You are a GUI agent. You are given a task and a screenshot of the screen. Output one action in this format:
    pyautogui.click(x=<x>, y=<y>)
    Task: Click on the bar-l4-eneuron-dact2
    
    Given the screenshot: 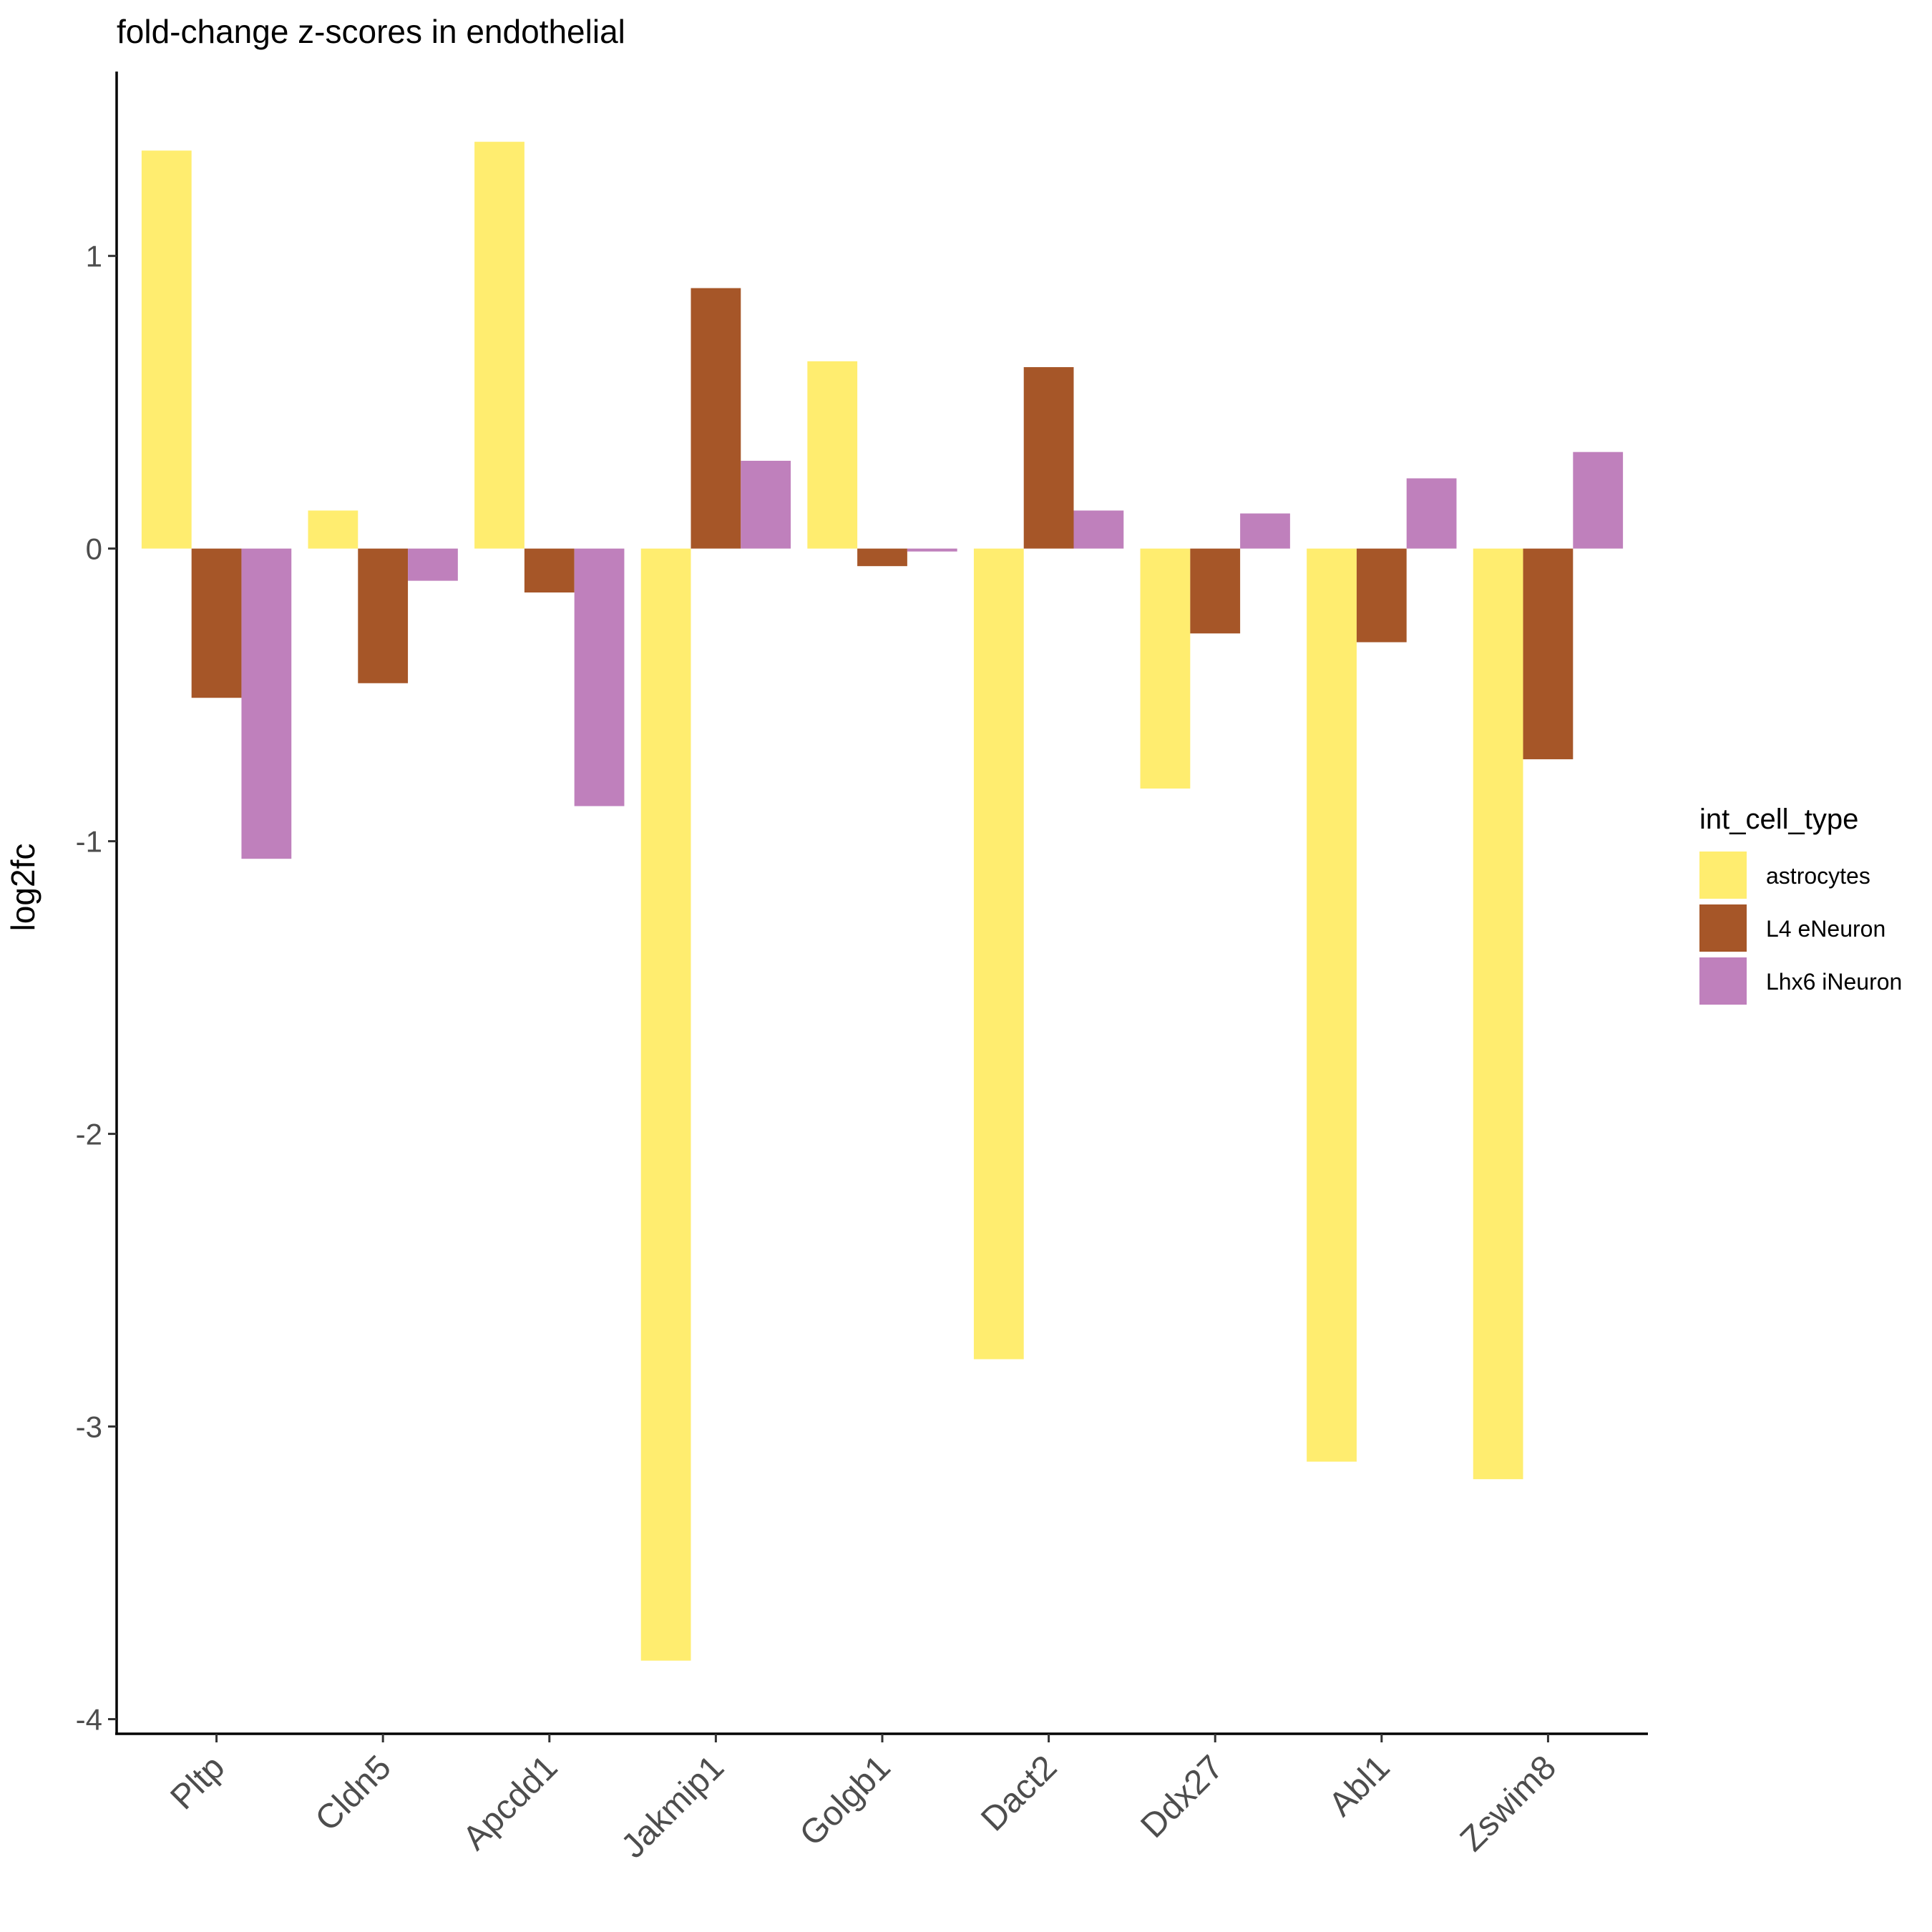 What is the action you would take?
    pyautogui.click(x=1048, y=458)
    